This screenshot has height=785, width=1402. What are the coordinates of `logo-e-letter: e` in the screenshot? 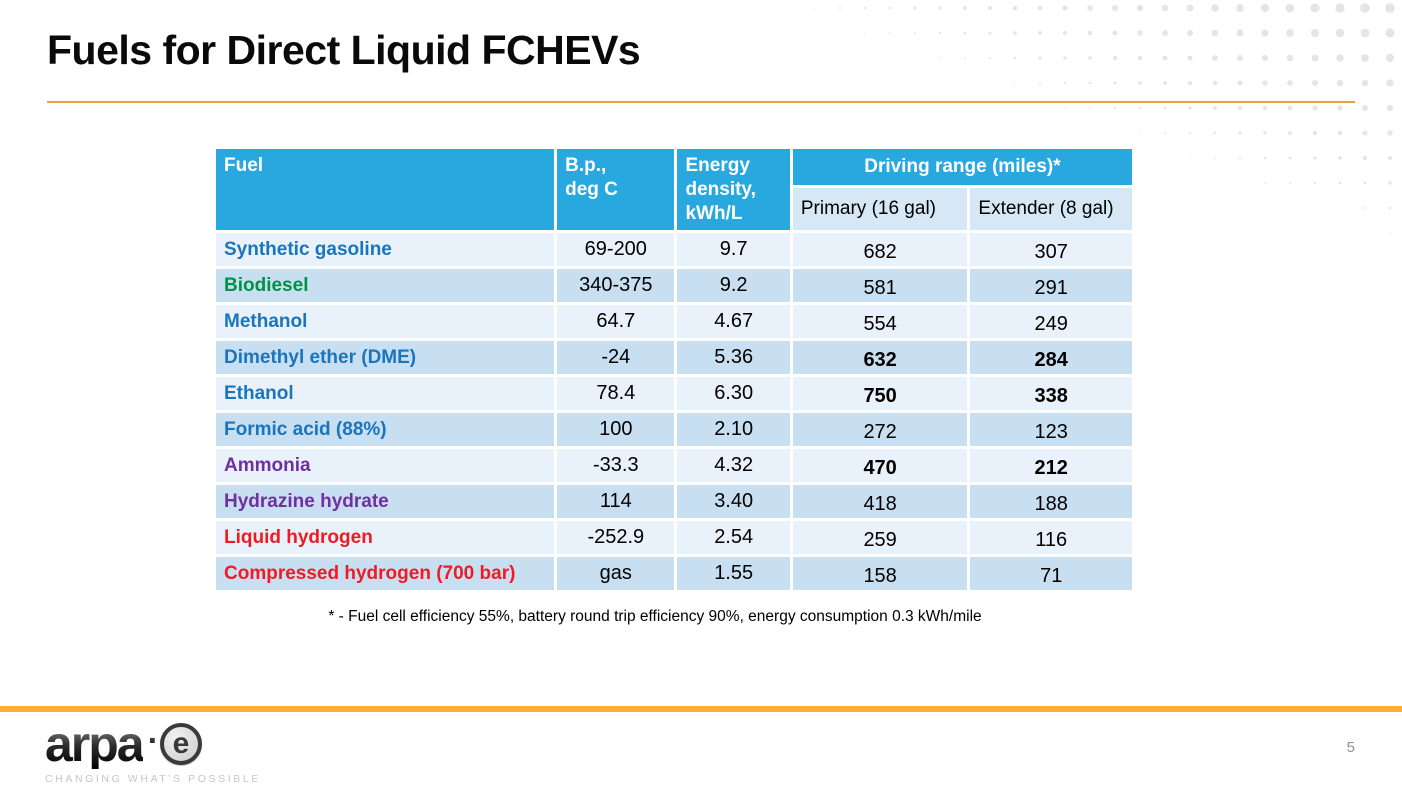 It's located at (181, 743).